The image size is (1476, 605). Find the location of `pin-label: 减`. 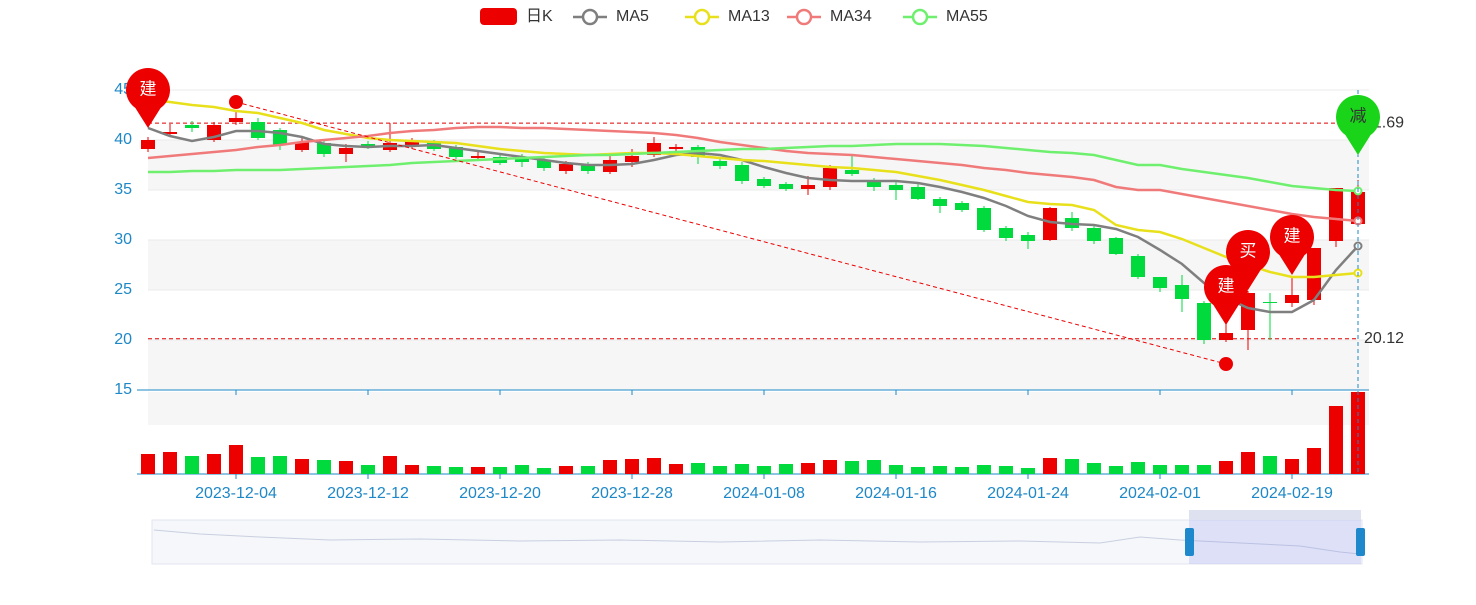

pin-label: 减 is located at coordinates (1358, 115).